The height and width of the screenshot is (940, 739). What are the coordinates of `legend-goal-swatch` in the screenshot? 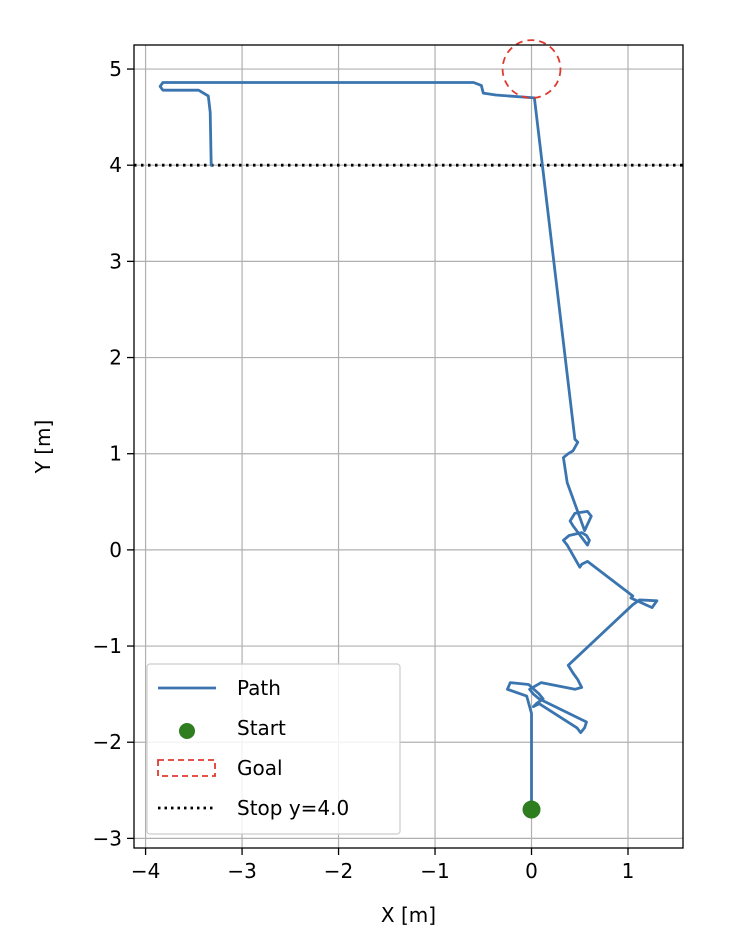 It's located at (186, 768).